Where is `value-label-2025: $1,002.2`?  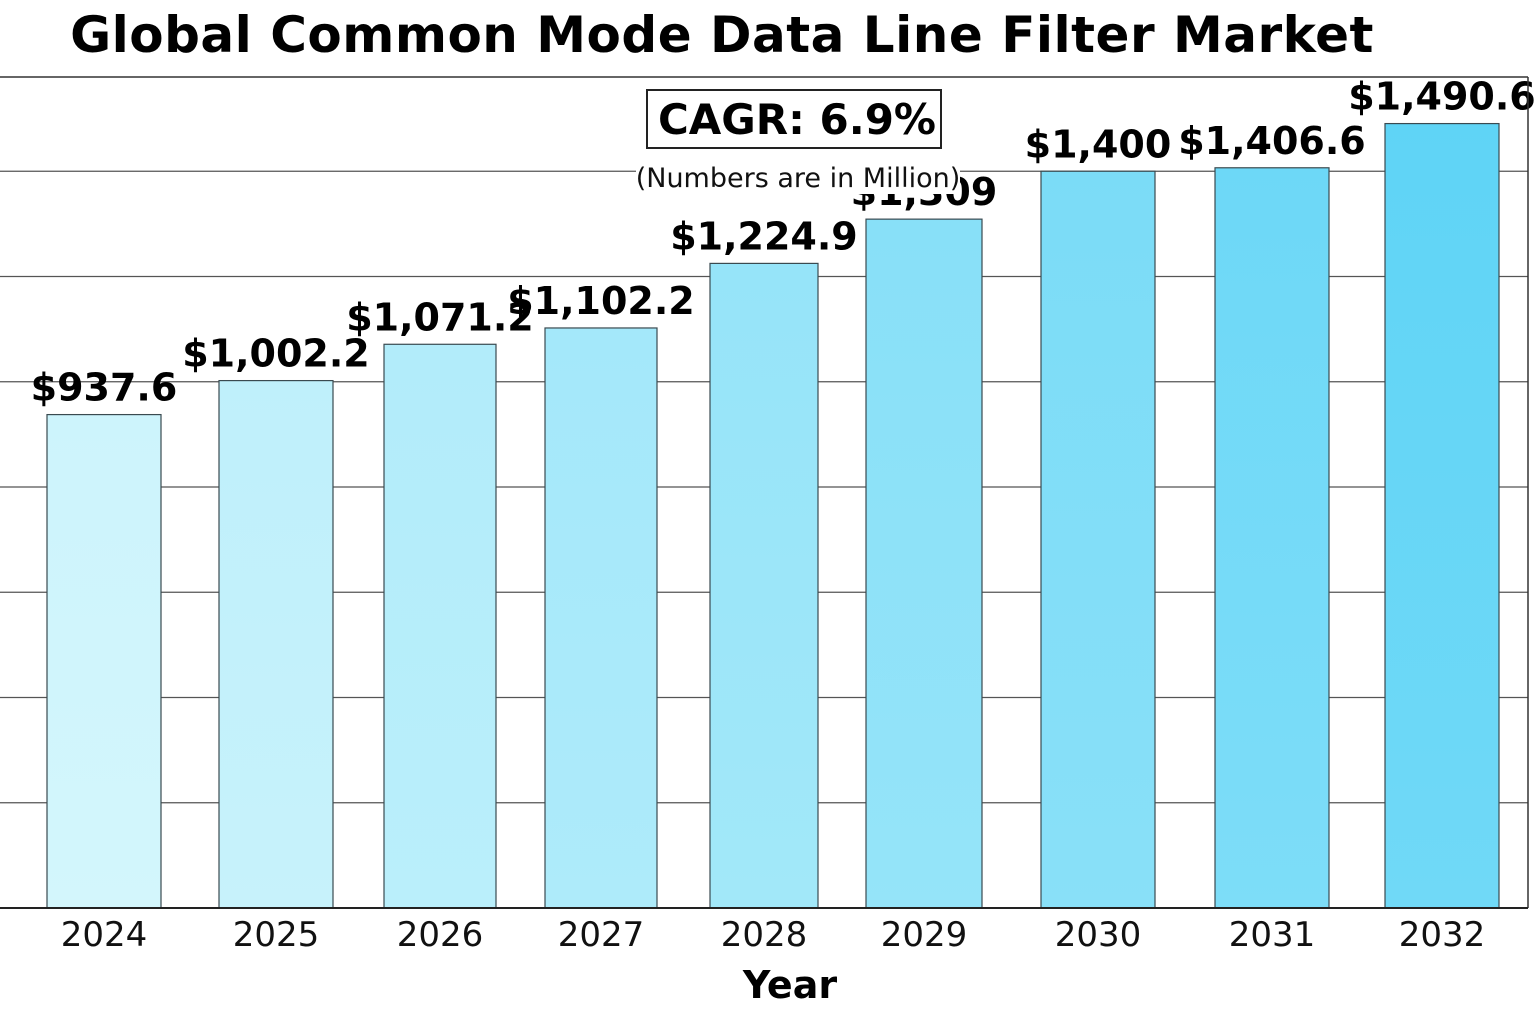 value-label-2025: $1,002.2 is located at coordinates (276, 354).